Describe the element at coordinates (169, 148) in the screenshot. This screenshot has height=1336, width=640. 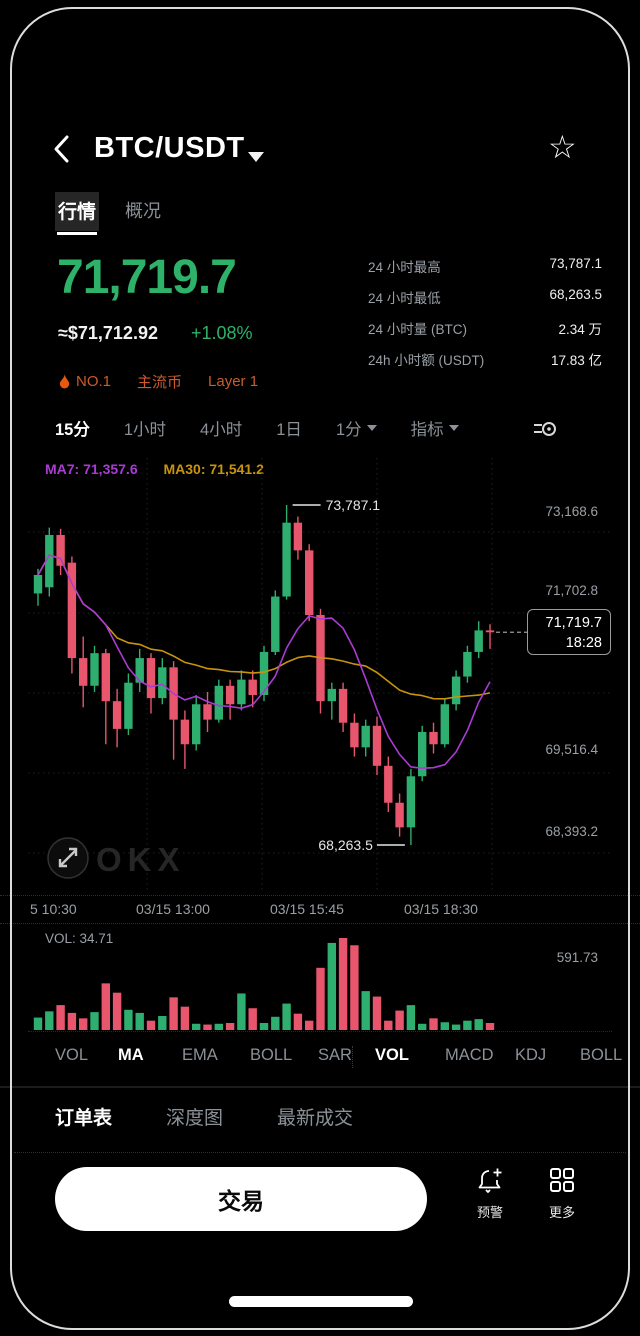
I see `page-title: BTC/USDT` at that location.